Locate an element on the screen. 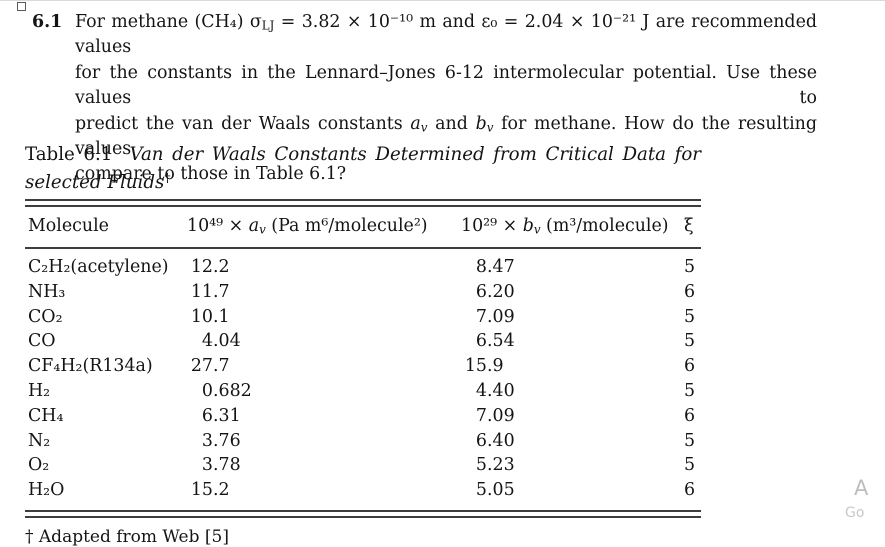 Image resolution: width=885 pixels, height=547 pixels. av-cell: 12.2 is located at coordinates (210, 267).